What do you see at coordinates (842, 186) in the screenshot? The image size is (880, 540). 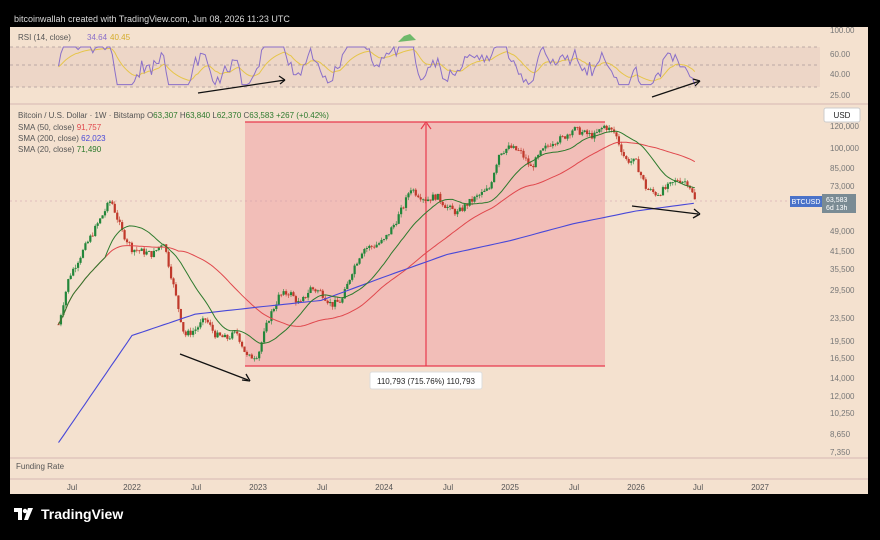 I see `price-tick-label: 73,000` at bounding box center [842, 186].